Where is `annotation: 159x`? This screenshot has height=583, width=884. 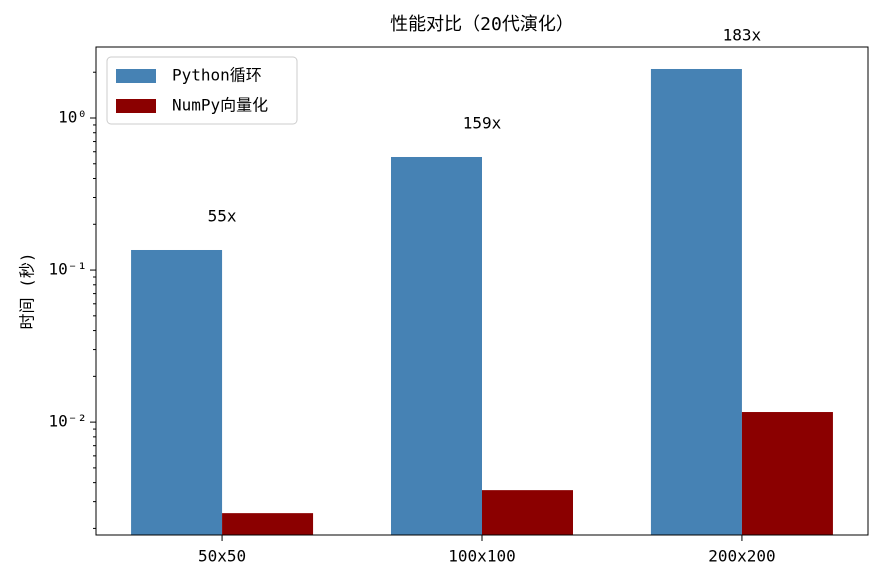 annotation: 159x is located at coordinates (482, 122).